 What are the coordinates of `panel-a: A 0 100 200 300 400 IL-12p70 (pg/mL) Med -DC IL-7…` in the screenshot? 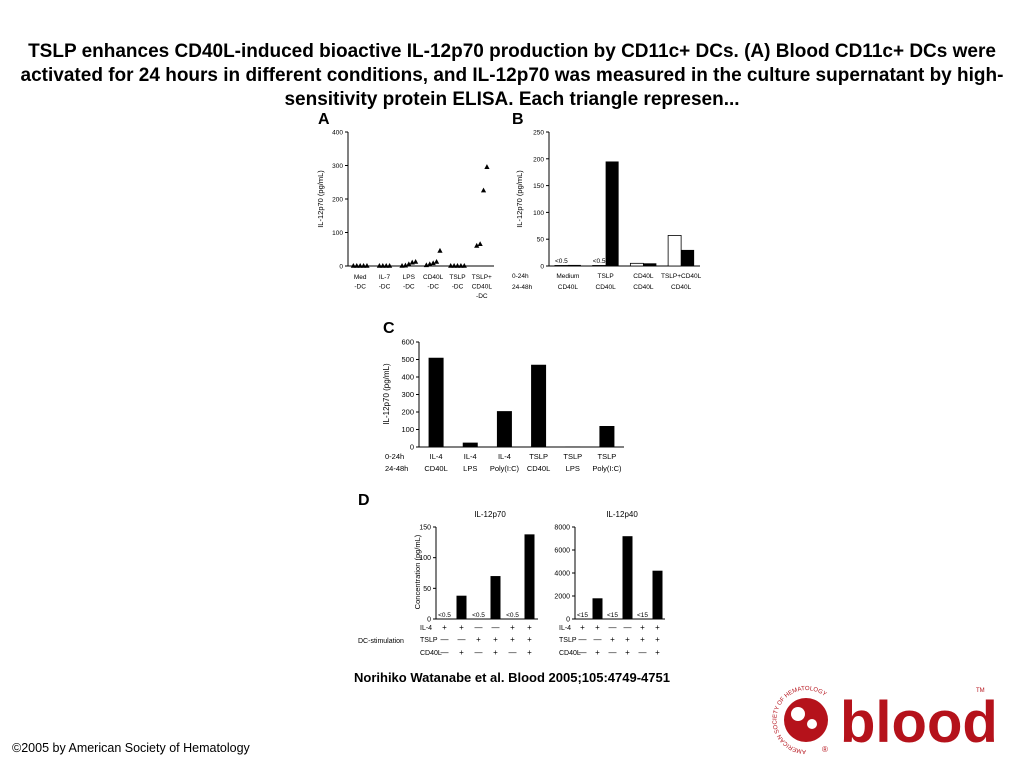 It's located at (405, 205).